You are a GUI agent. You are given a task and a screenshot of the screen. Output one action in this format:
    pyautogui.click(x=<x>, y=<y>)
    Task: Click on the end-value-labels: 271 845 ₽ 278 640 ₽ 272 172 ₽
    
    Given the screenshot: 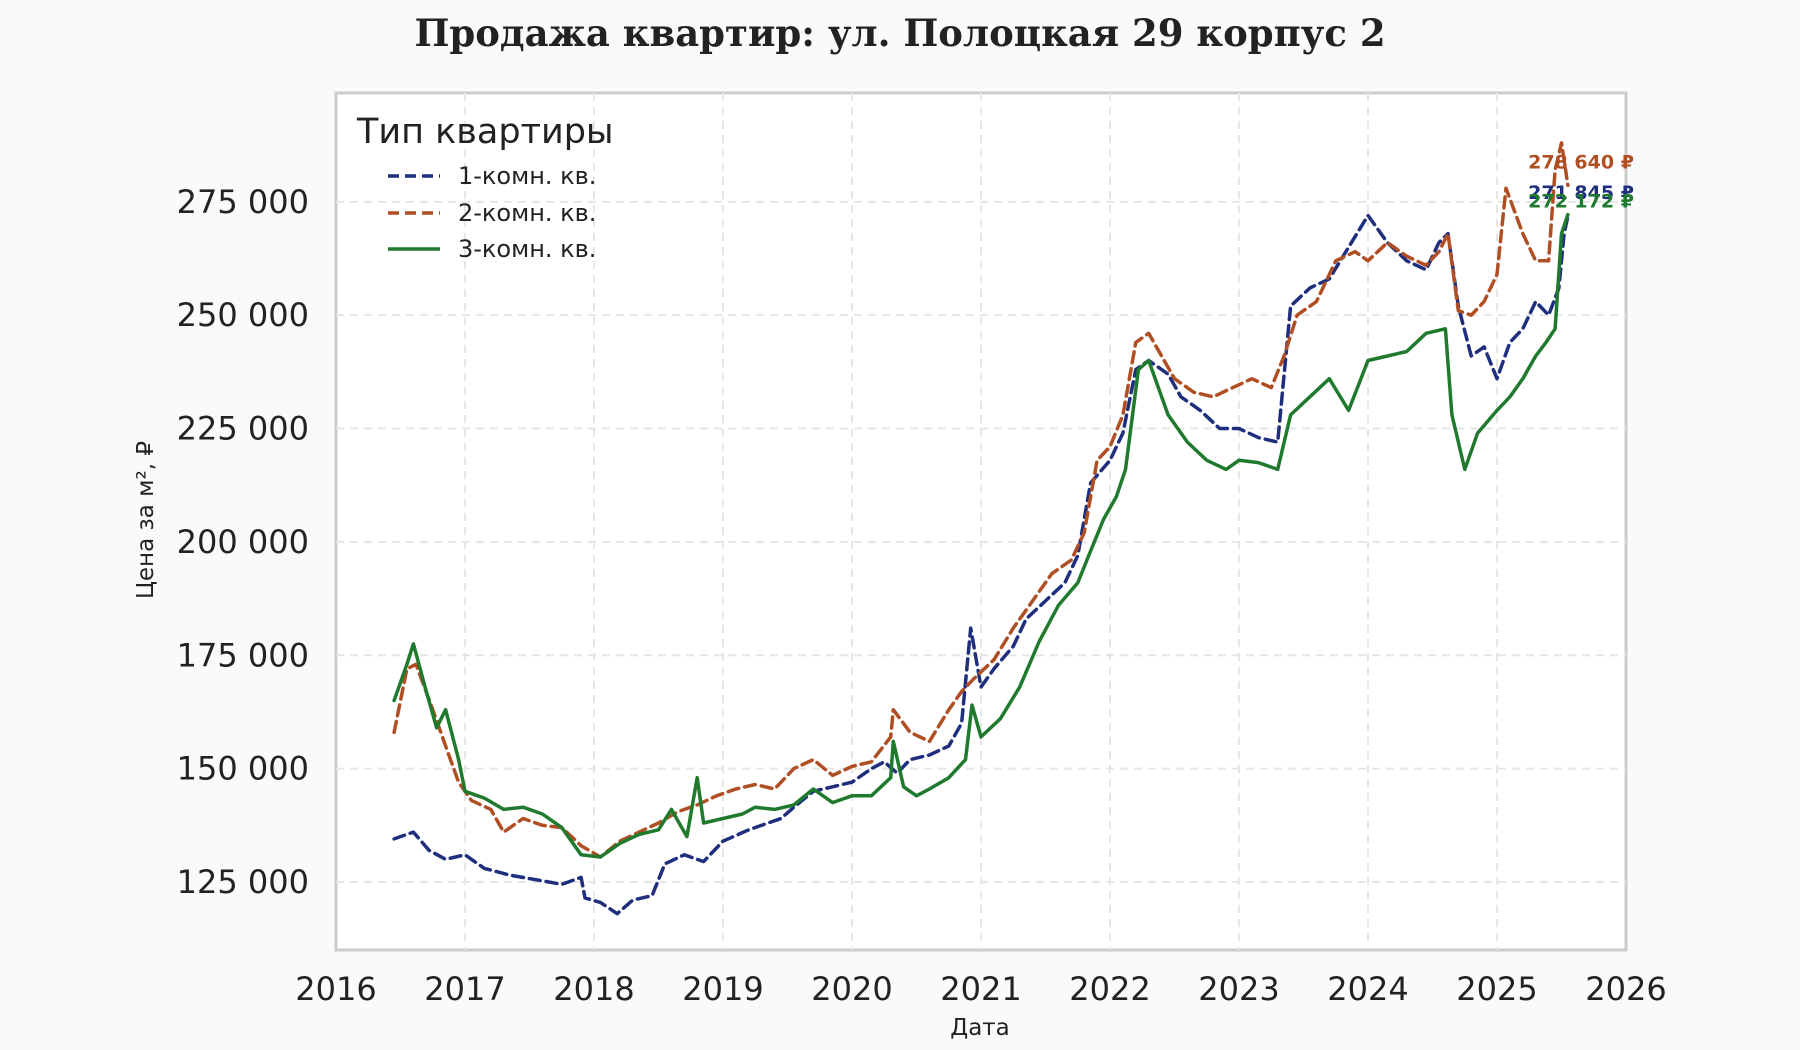 What is the action you would take?
    pyautogui.click(x=1581, y=181)
    